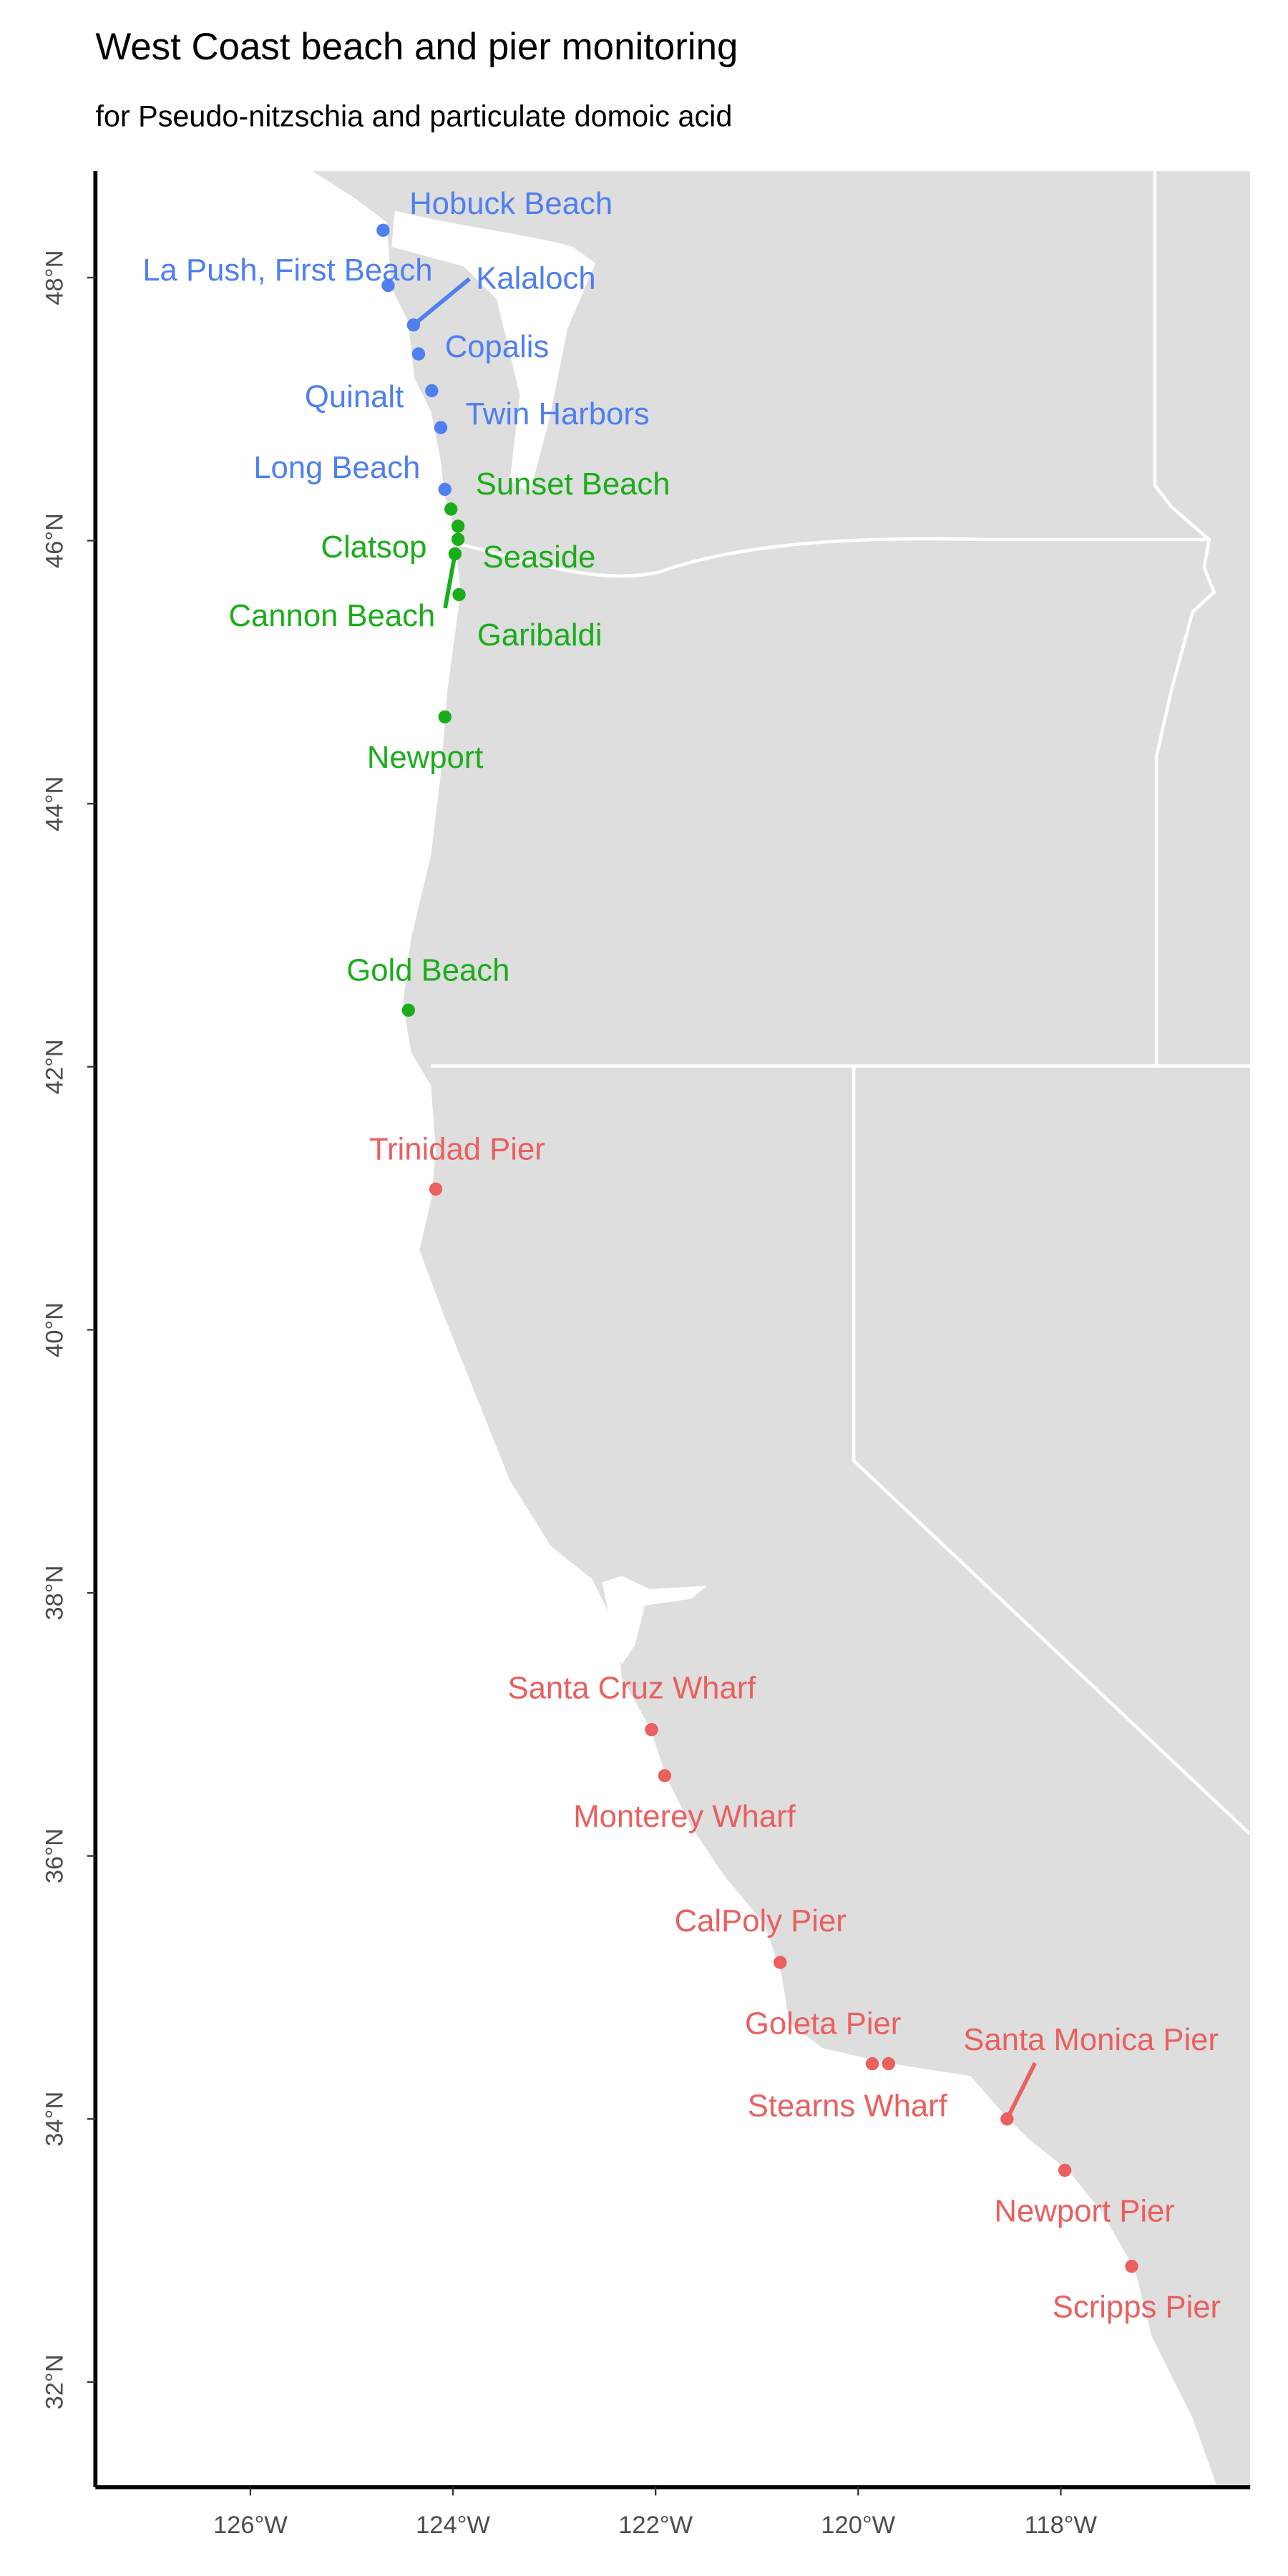  What do you see at coordinates (761, 1920) in the screenshot?
I see `station-label: CalPoly Pier` at bounding box center [761, 1920].